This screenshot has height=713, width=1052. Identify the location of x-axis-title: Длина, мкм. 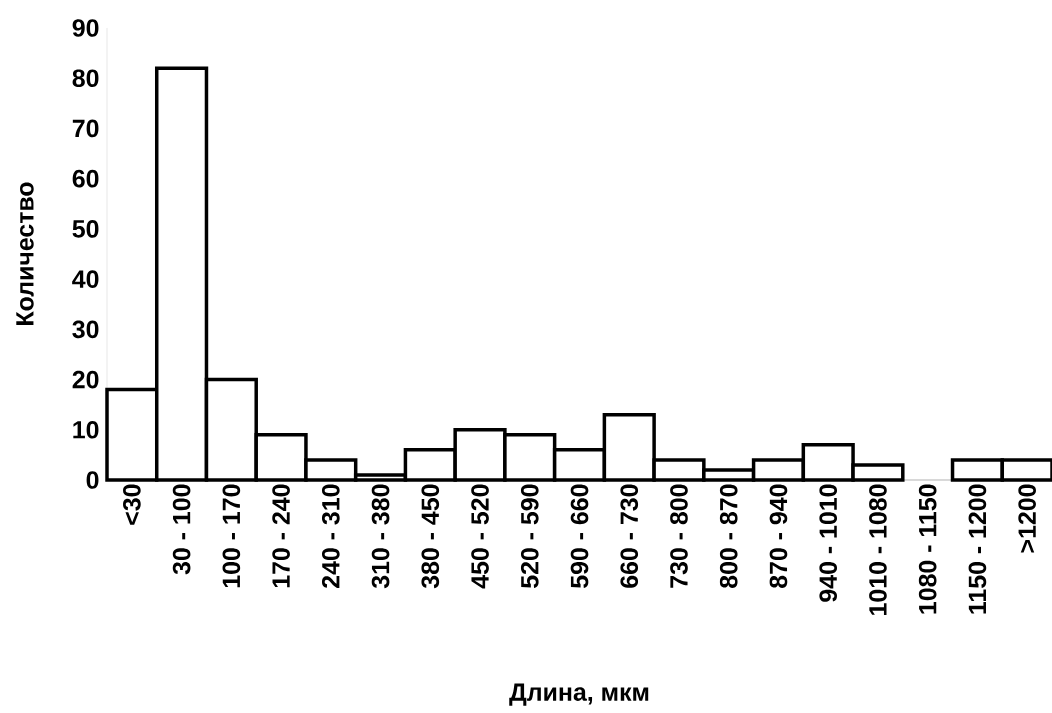
(579, 694).